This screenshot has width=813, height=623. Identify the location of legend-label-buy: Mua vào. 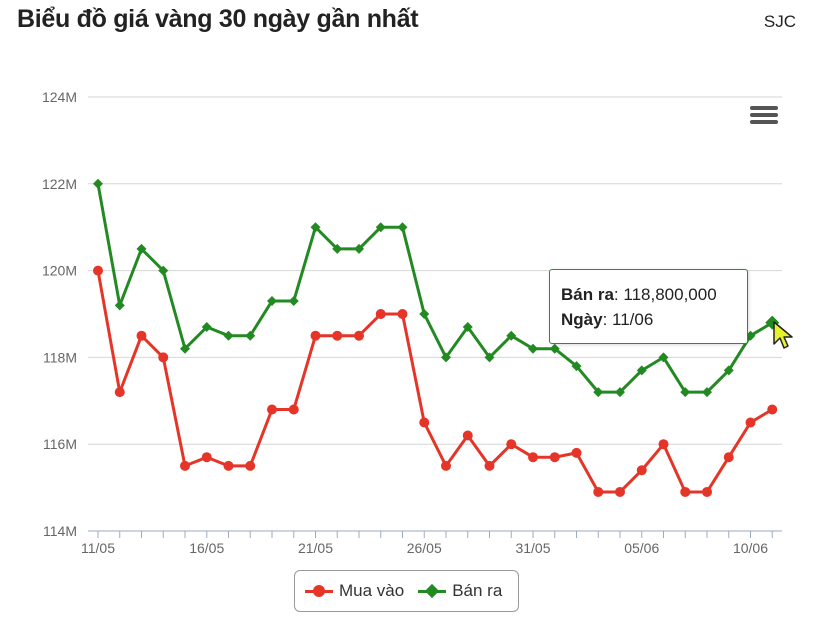
(372, 590).